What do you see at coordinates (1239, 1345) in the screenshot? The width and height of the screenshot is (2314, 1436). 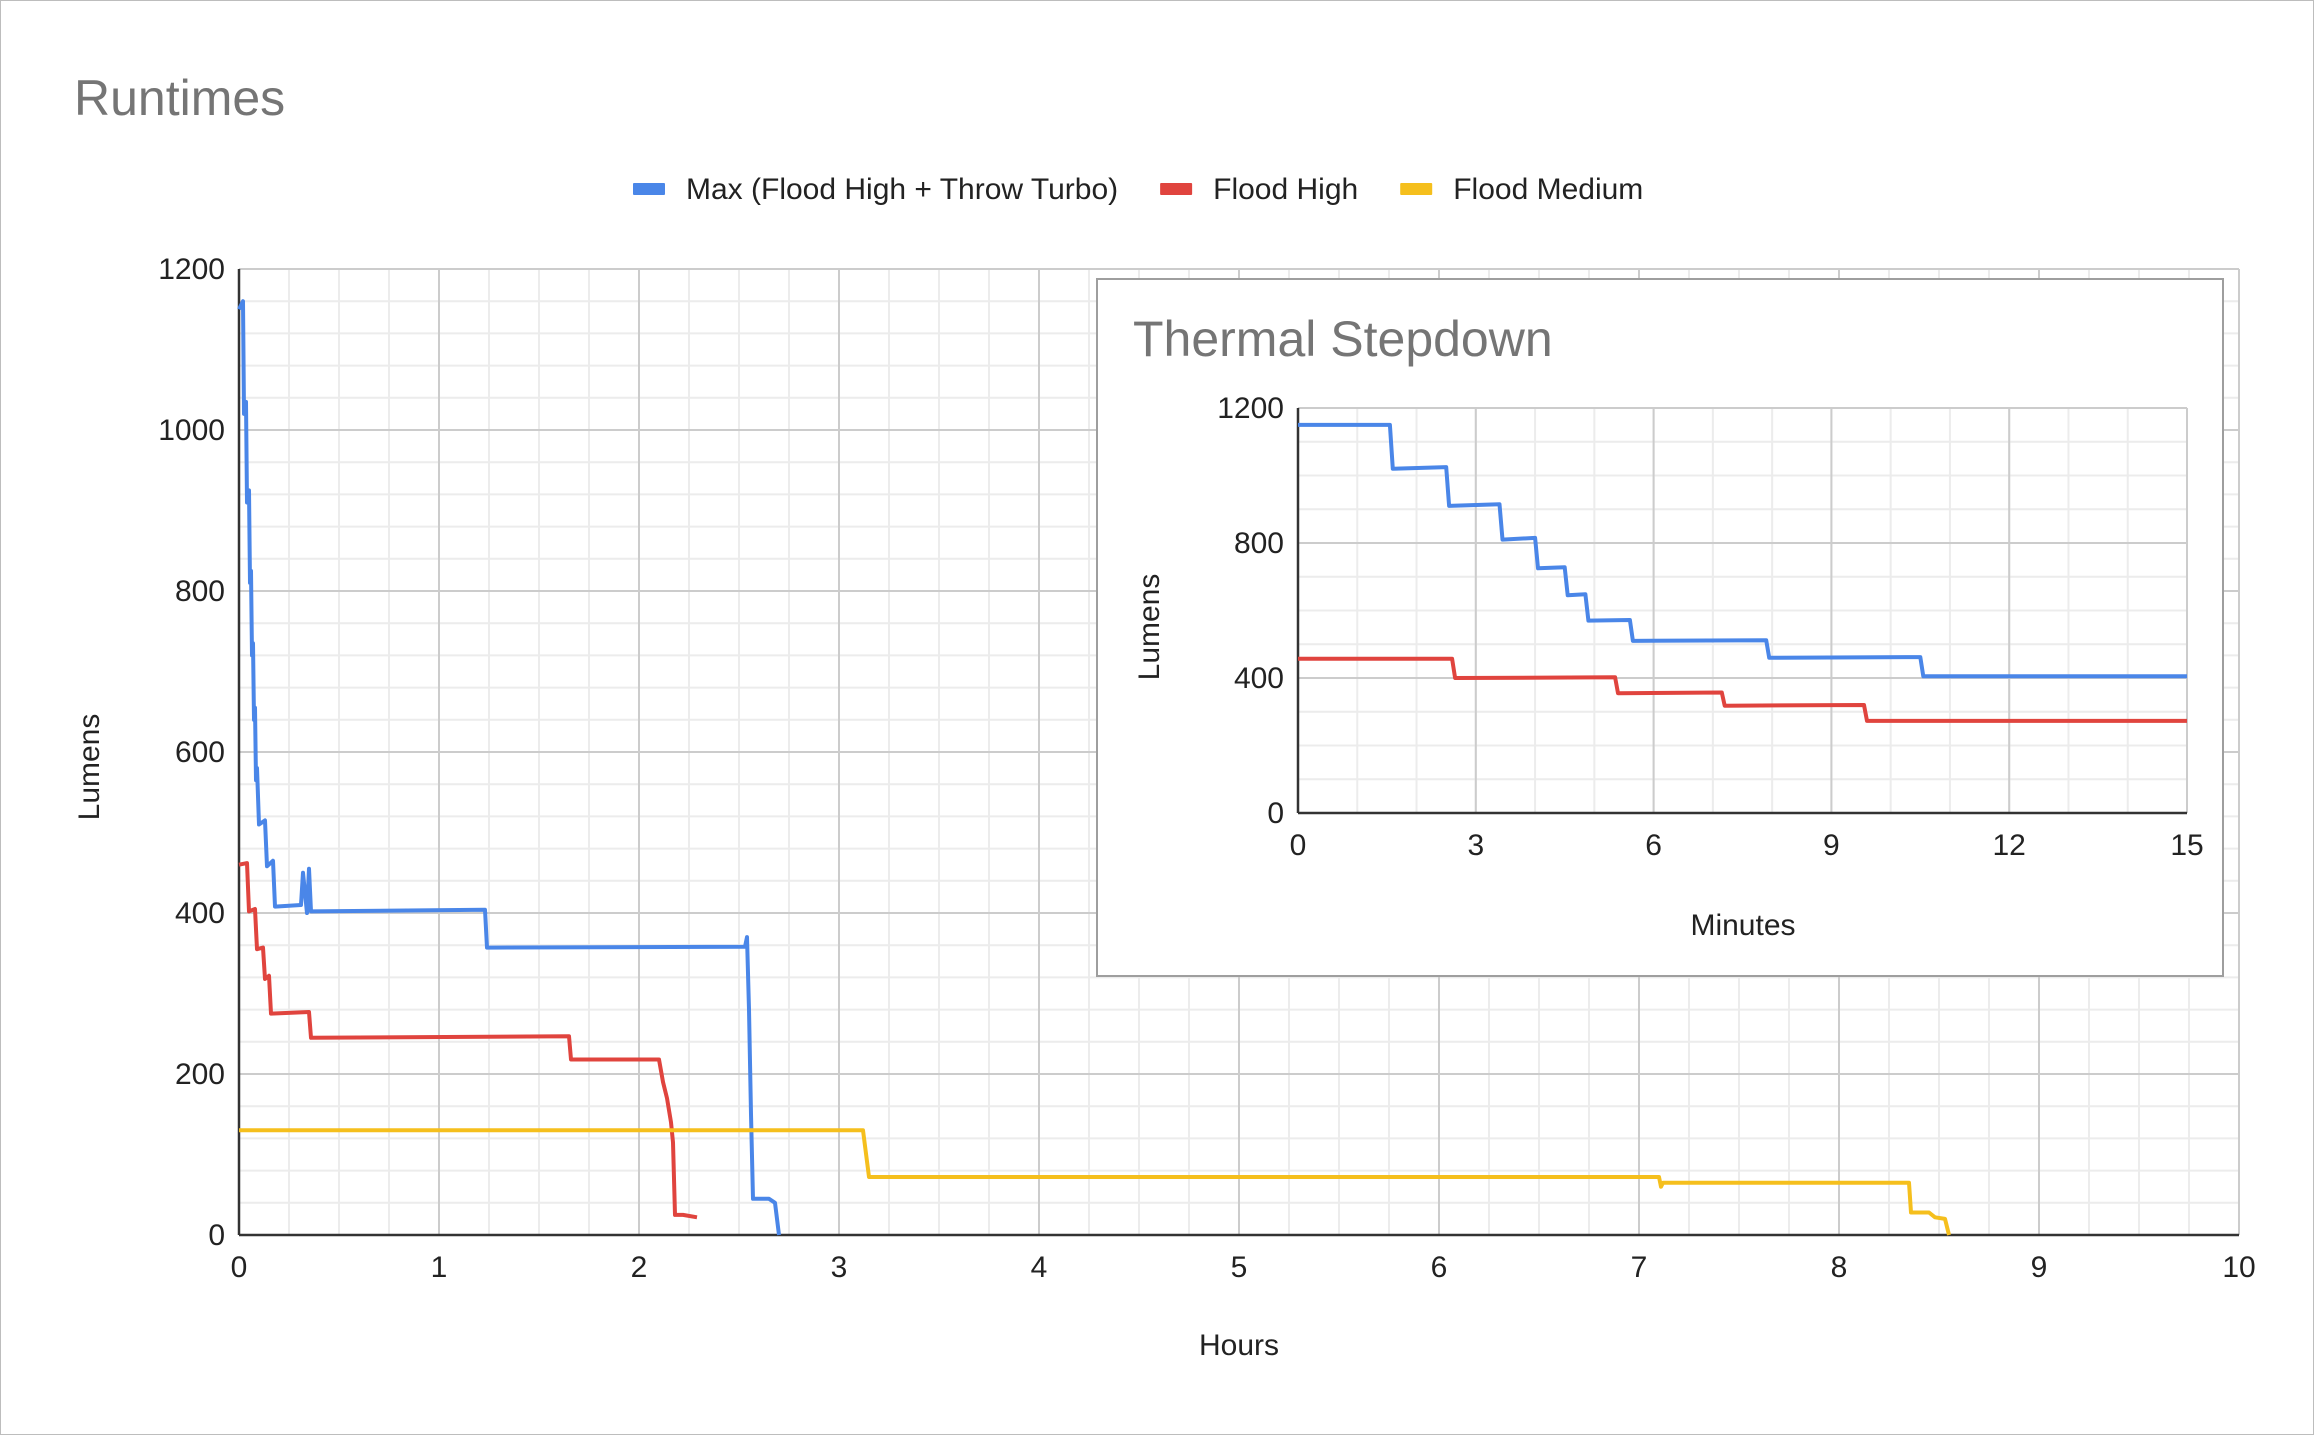 I see `main-x-axis-title: Hours` at bounding box center [1239, 1345].